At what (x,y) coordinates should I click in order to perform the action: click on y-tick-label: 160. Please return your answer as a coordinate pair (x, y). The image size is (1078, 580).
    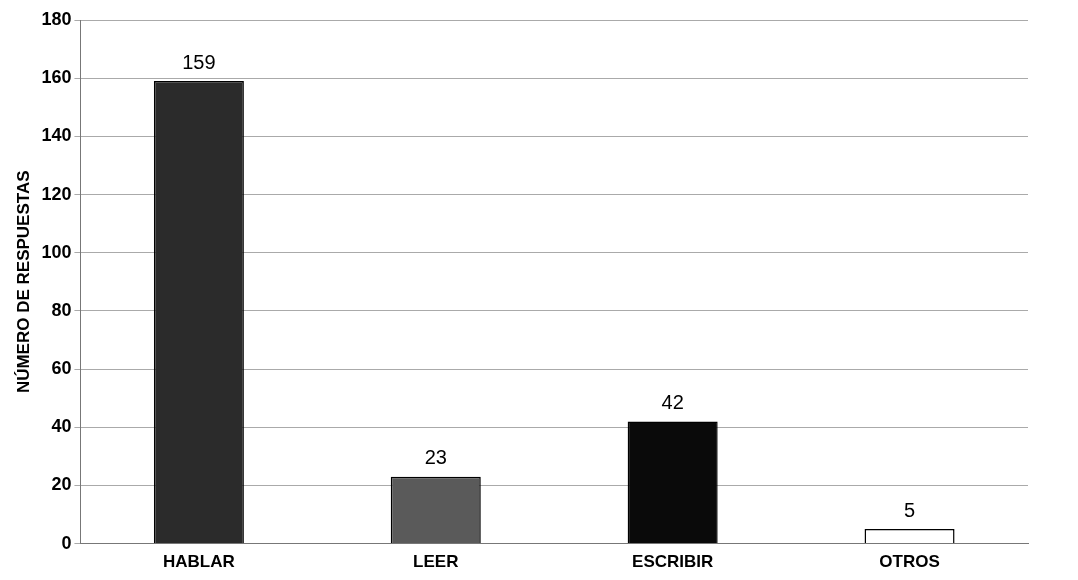
    Looking at the image, I should click on (56, 77).